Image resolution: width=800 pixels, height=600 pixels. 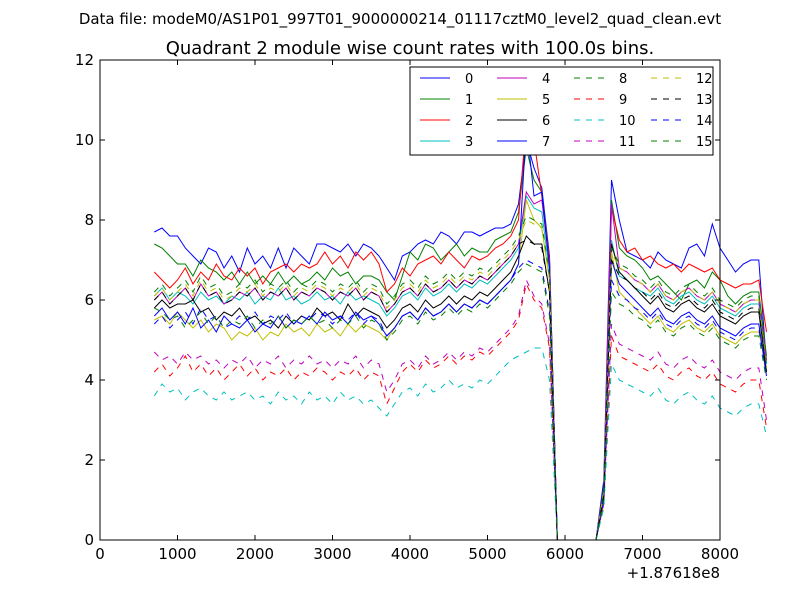 What do you see at coordinates (546, 121) in the screenshot?
I see `legend-label-6: 6` at bounding box center [546, 121].